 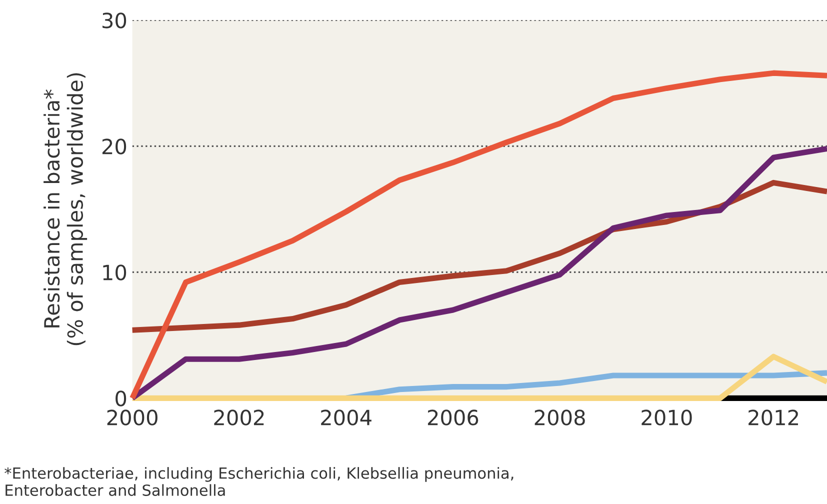 I want to click on x-tick-label: 2010, so click(x=667, y=418).